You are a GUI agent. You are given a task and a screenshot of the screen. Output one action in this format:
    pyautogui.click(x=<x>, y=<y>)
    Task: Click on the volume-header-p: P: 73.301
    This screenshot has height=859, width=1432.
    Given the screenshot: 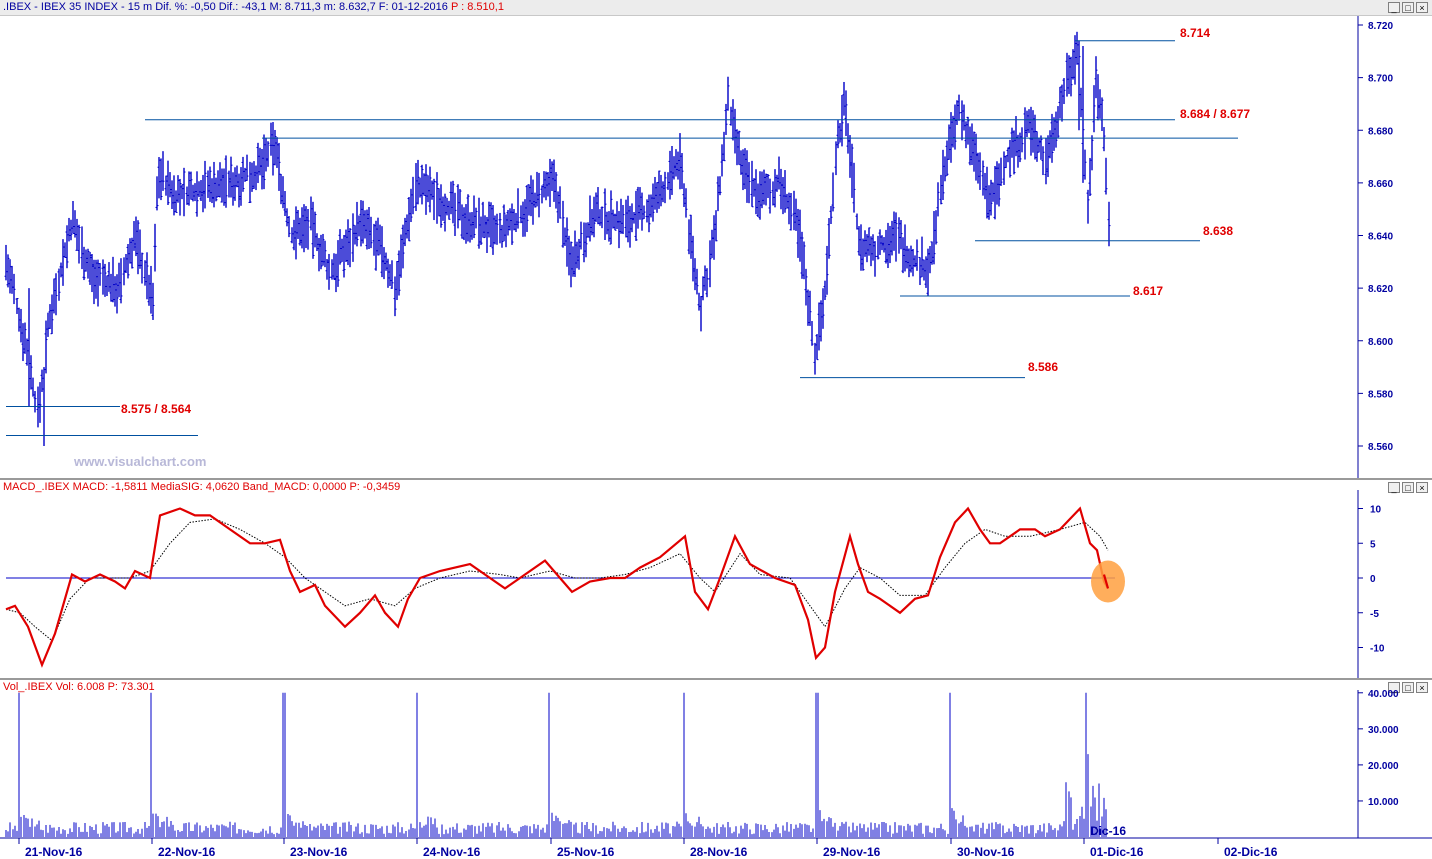 What is the action you would take?
    pyautogui.click(x=131, y=687)
    